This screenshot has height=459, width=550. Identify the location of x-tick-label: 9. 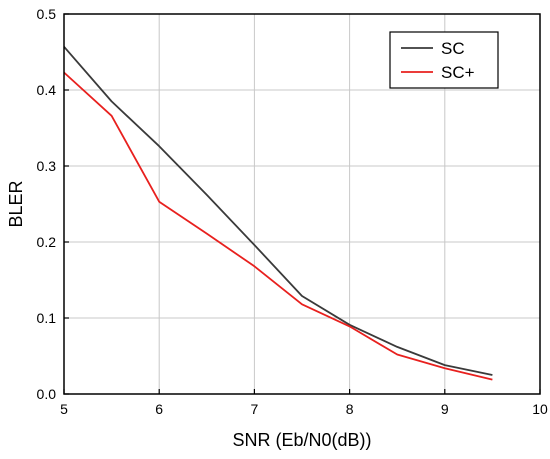
(445, 409).